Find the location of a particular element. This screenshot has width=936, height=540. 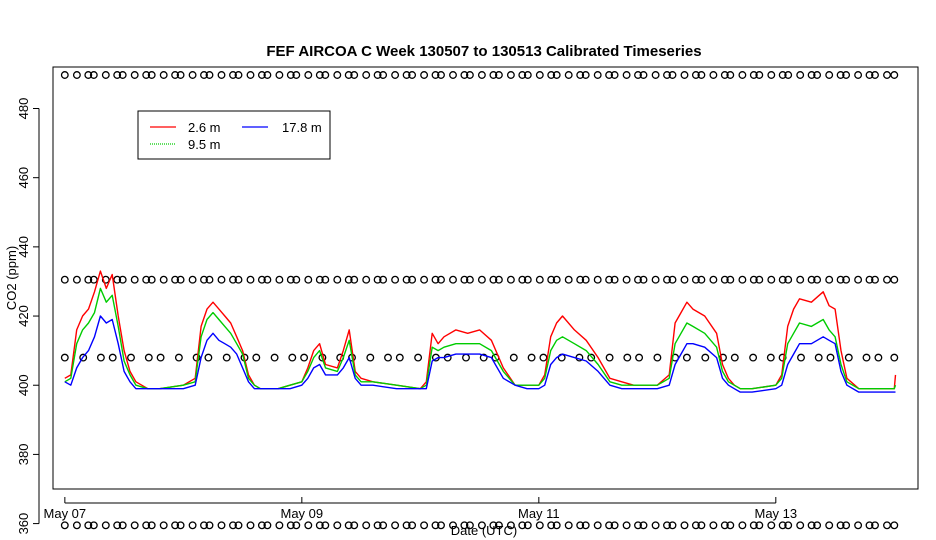

y-tick-label: 380 is located at coordinates (23, 455).